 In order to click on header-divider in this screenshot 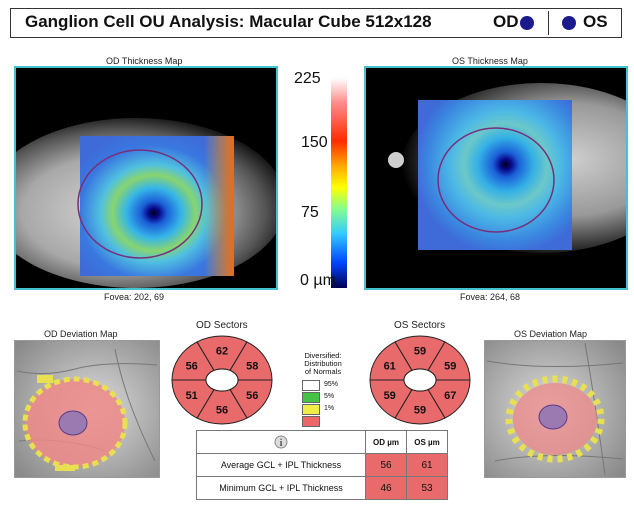, I will do `click(548, 23)`.